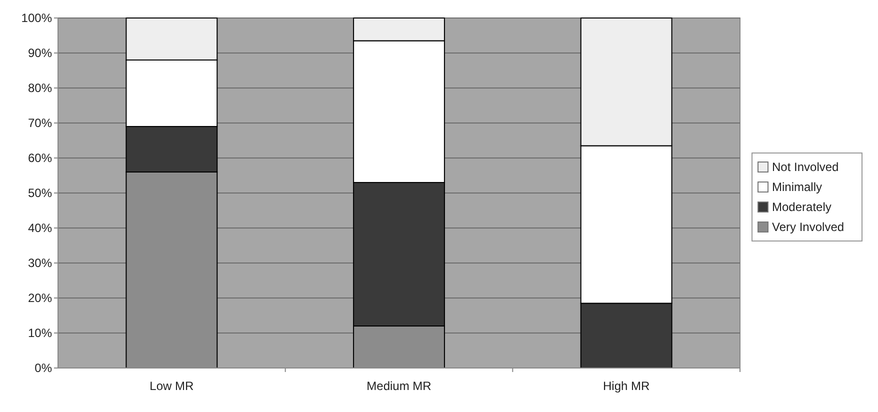 This screenshot has height=412, width=878. What do you see at coordinates (40, 228) in the screenshot?
I see `y-tick-label: 40%` at bounding box center [40, 228].